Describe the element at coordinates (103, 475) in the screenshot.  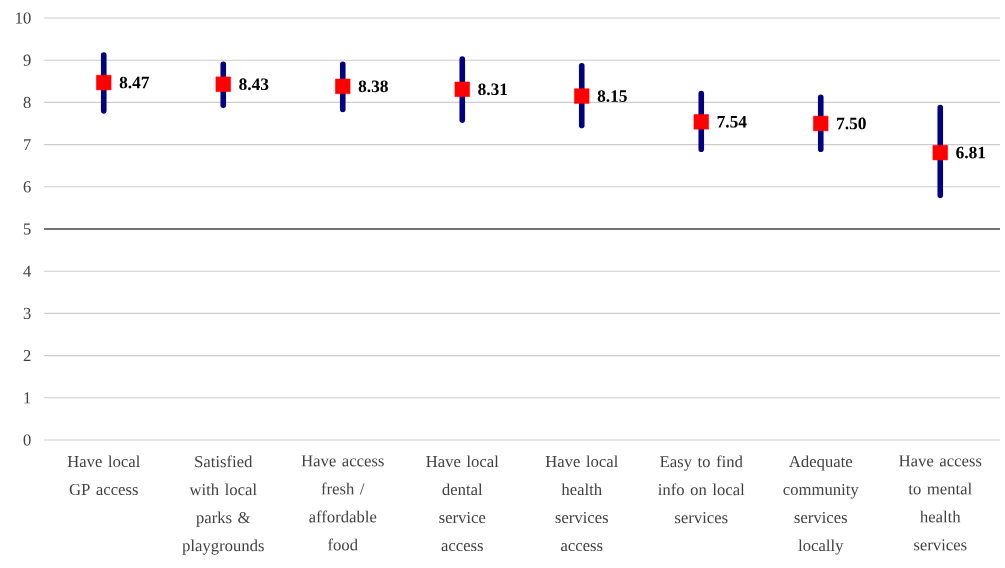
I see `x-tick-label: Have local GP access` at that location.